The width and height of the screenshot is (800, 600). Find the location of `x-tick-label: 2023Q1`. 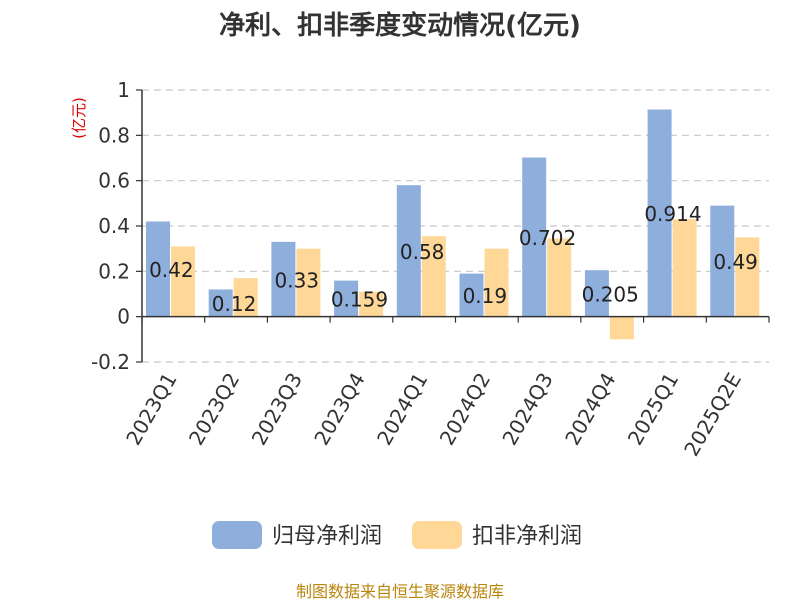

x-tick-label: 2023Q1 is located at coordinates (151, 409).